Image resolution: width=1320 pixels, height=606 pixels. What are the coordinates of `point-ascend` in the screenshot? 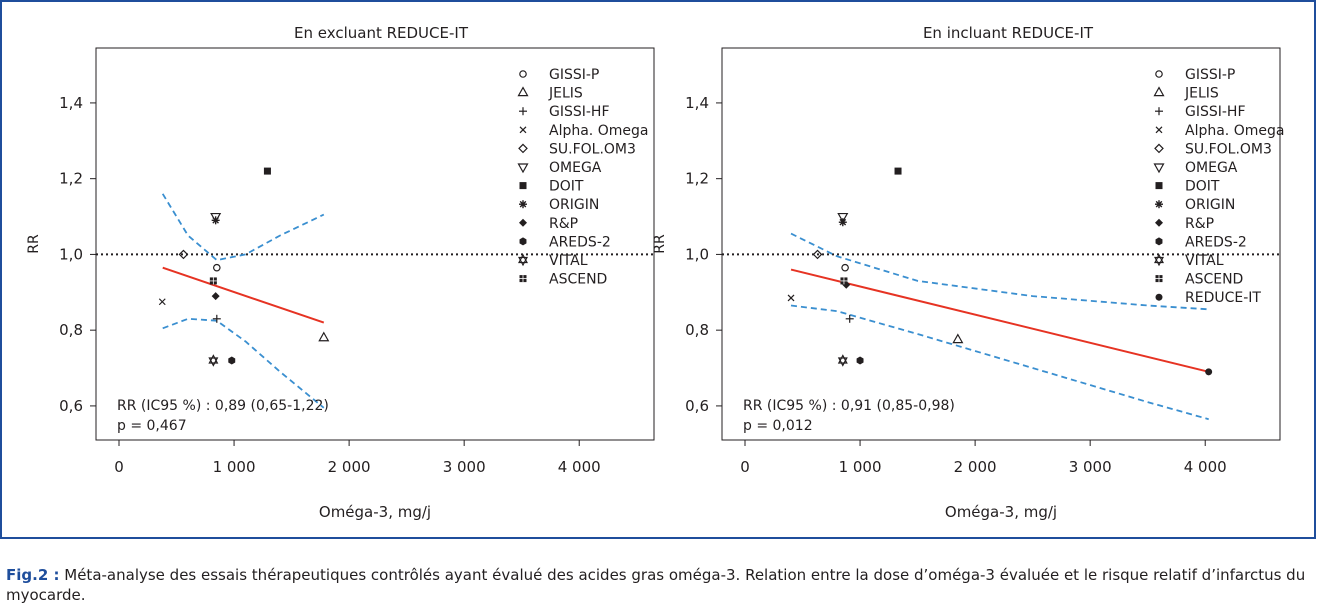 It's located at (844, 281).